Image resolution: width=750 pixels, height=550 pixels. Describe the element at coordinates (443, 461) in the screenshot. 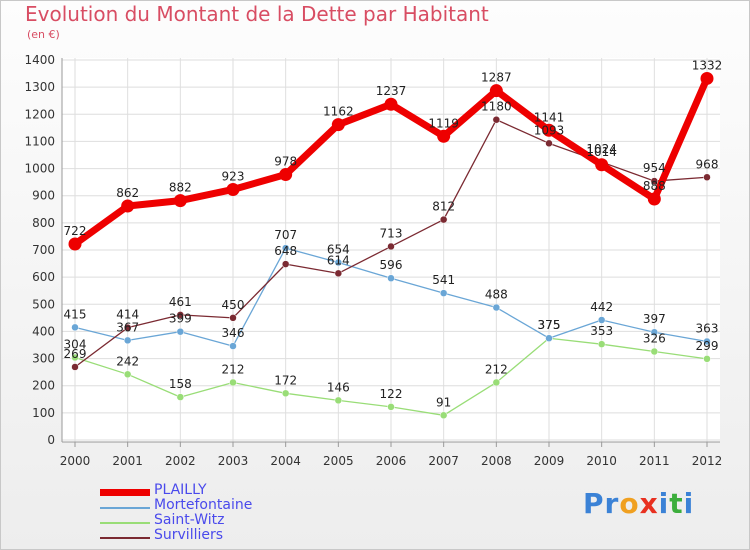

I see `x-tick-label: 2007` at that location.